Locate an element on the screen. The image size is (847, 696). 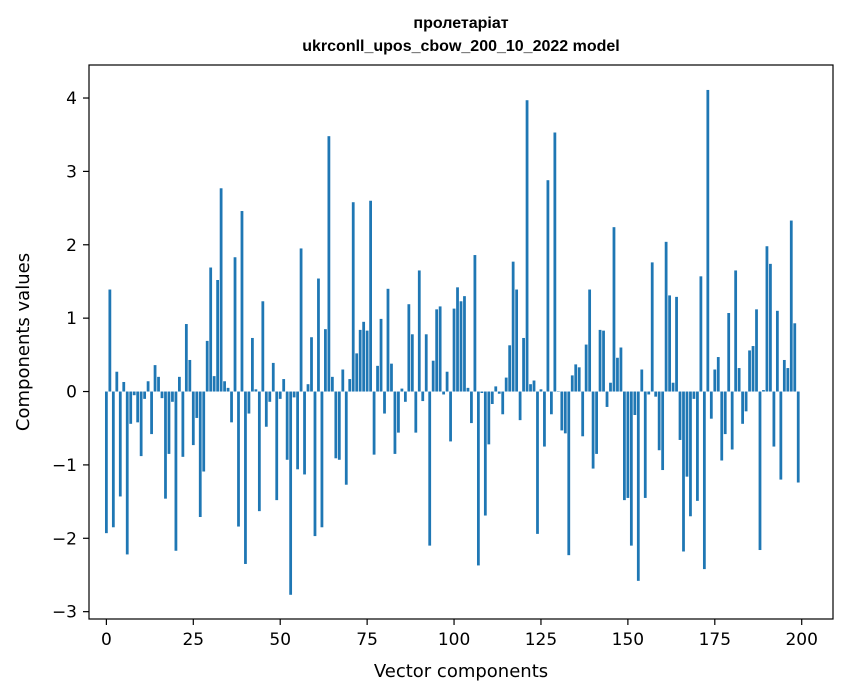
y-tick-label: −2 is located at coordinates (64, 539).